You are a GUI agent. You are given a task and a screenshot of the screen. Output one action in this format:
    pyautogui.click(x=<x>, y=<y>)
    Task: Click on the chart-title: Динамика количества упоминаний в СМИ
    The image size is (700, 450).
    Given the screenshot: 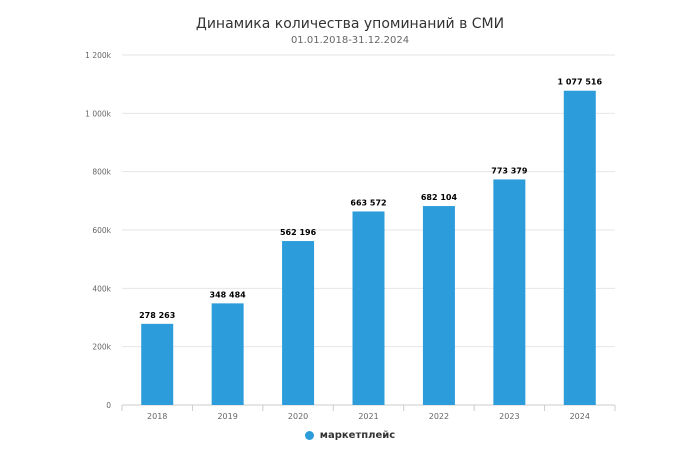 What is the action you would take?
    pyautogui.click(x=350, y=24)
    